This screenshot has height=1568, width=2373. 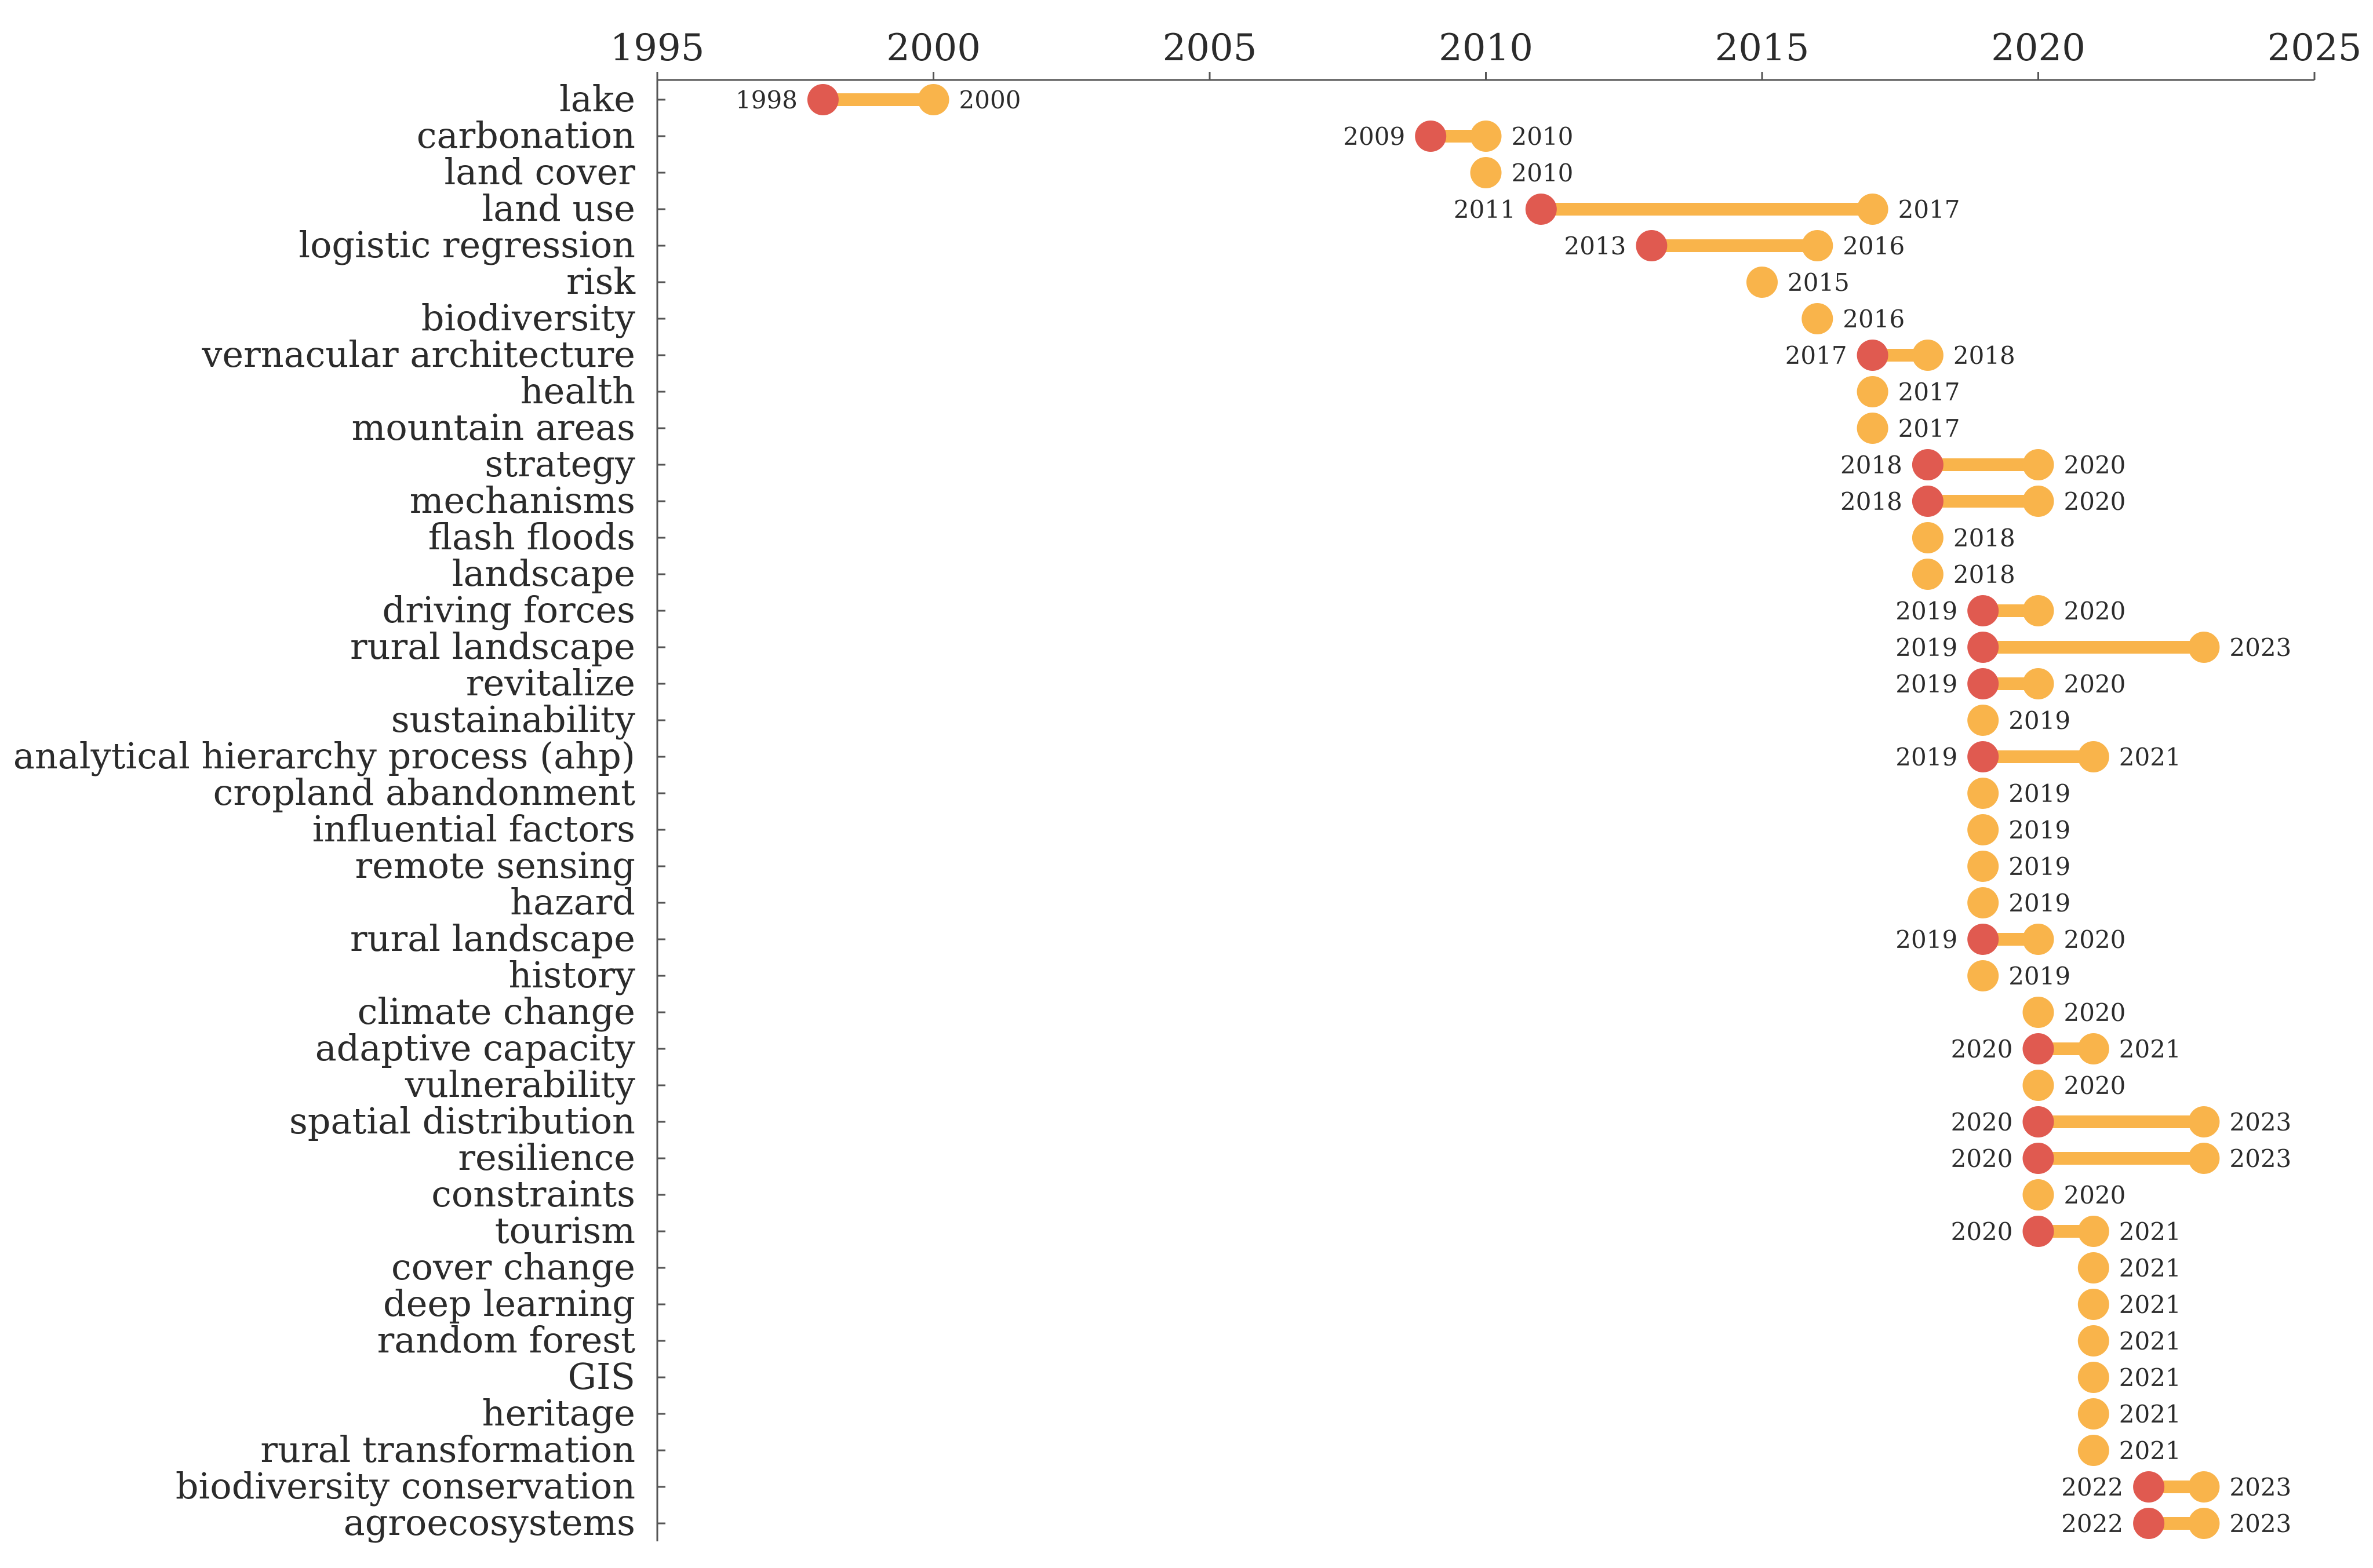 What do you see at coordinates (509, 610) in the screenshot?
I see `keyword-label: driving forces` at bounding box center [509, 610].